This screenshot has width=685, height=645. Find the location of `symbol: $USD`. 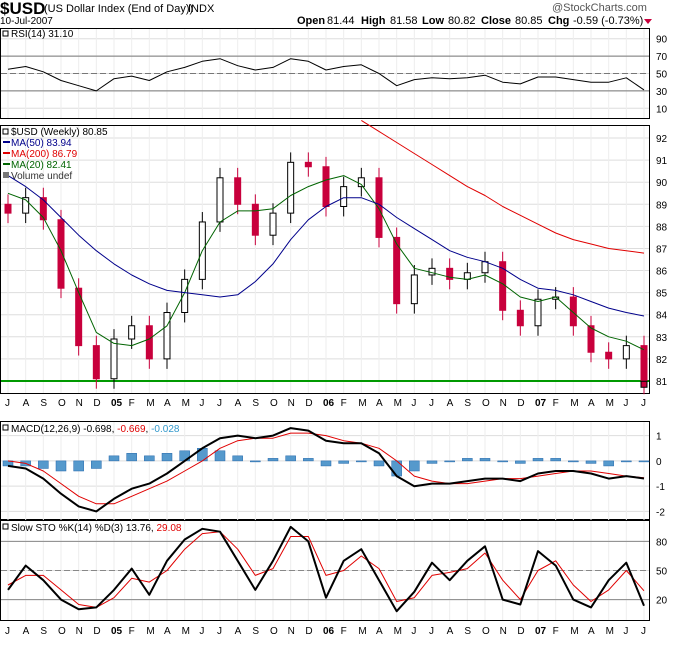

symbol: $USD is located at coordinates (22, 9).